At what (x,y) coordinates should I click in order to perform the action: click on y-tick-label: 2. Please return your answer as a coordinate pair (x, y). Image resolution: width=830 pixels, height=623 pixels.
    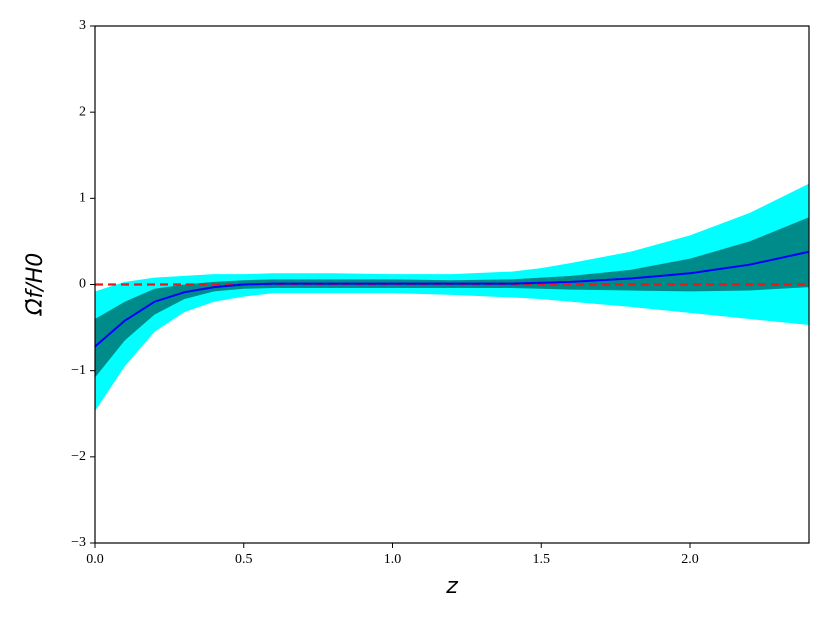
    Looking at the image, I should click on (82, 111).